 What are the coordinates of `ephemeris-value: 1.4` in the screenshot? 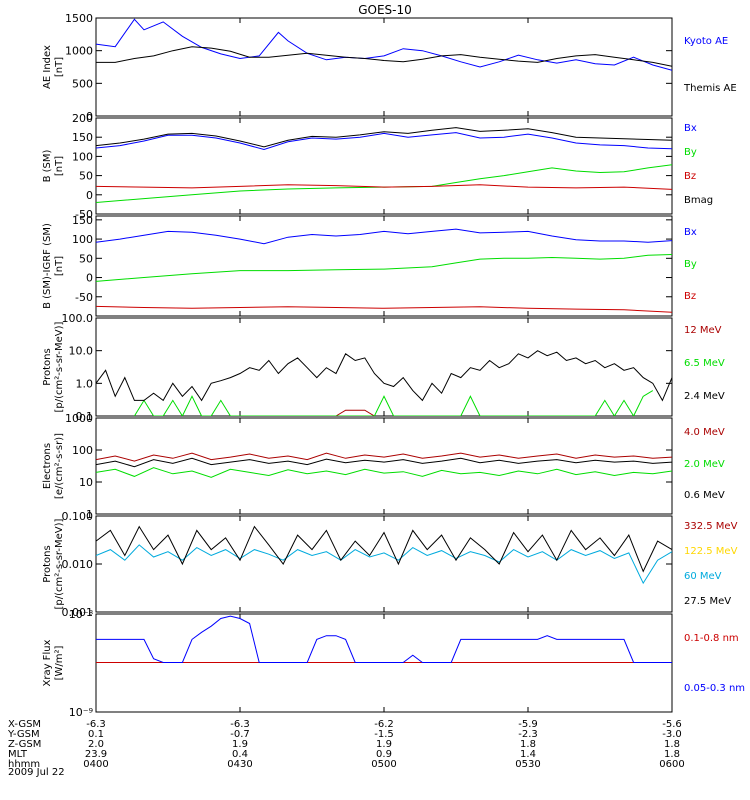 It's located at (528, 754).